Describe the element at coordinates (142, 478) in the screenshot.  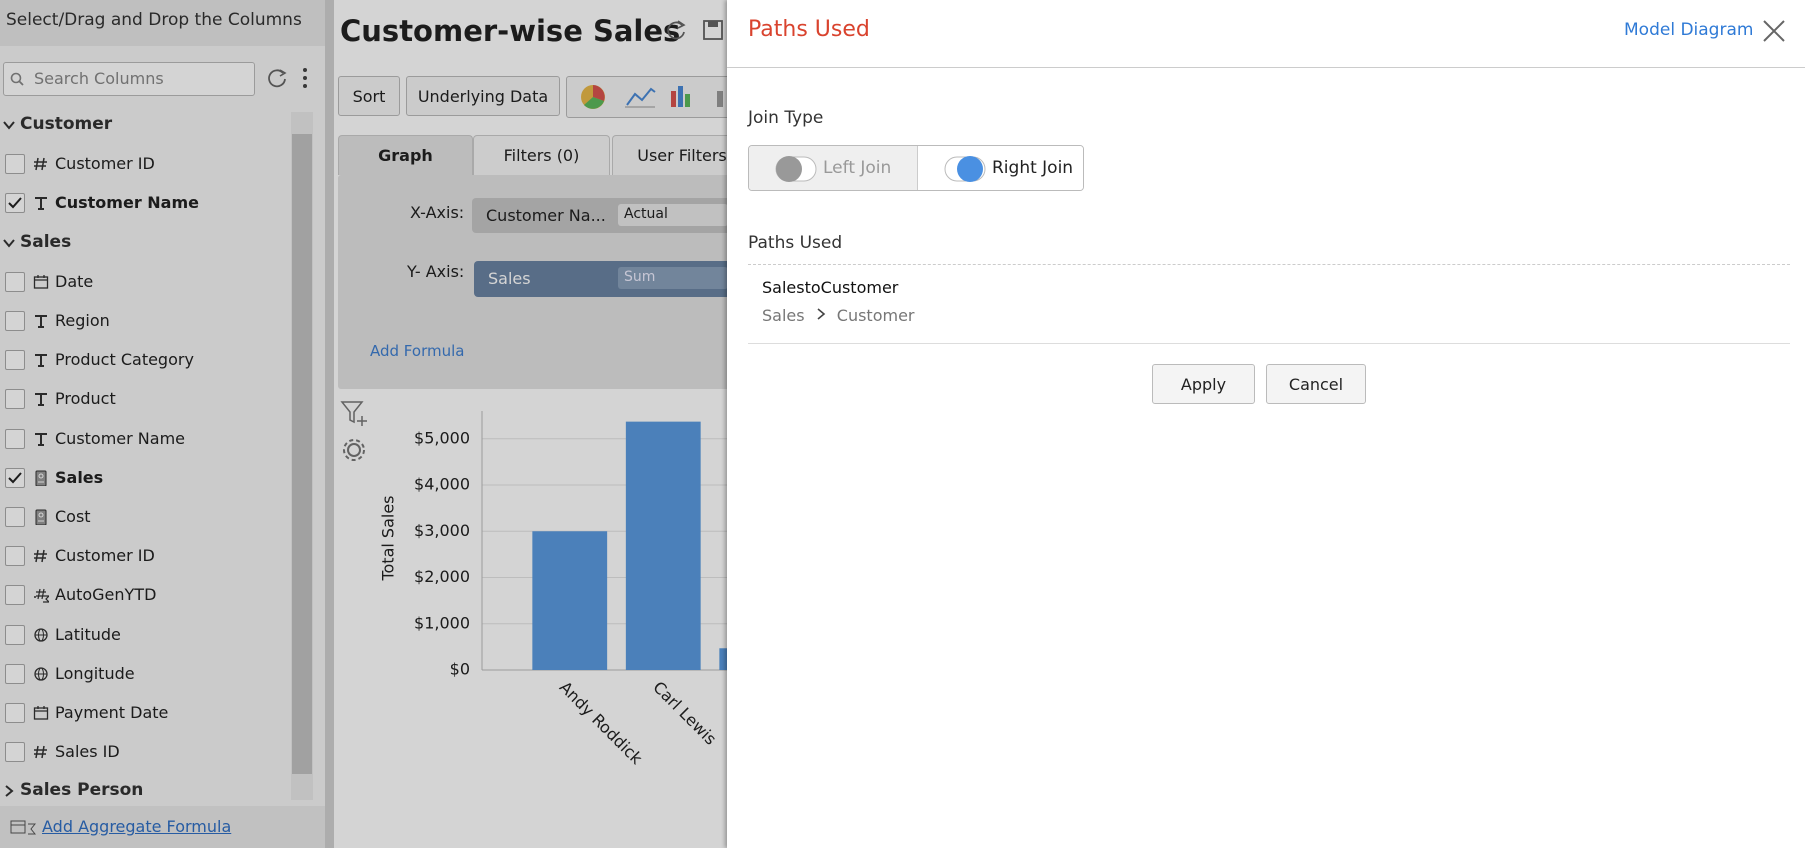
I see `column-item: Sales` at that location.